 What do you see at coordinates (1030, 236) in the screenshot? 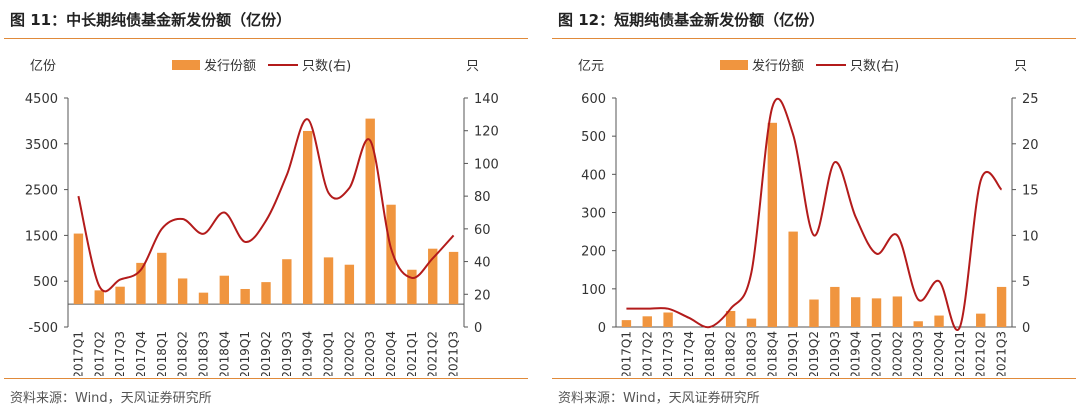
I see `right-tick-label: 10` at bounding box center [1030, 236].